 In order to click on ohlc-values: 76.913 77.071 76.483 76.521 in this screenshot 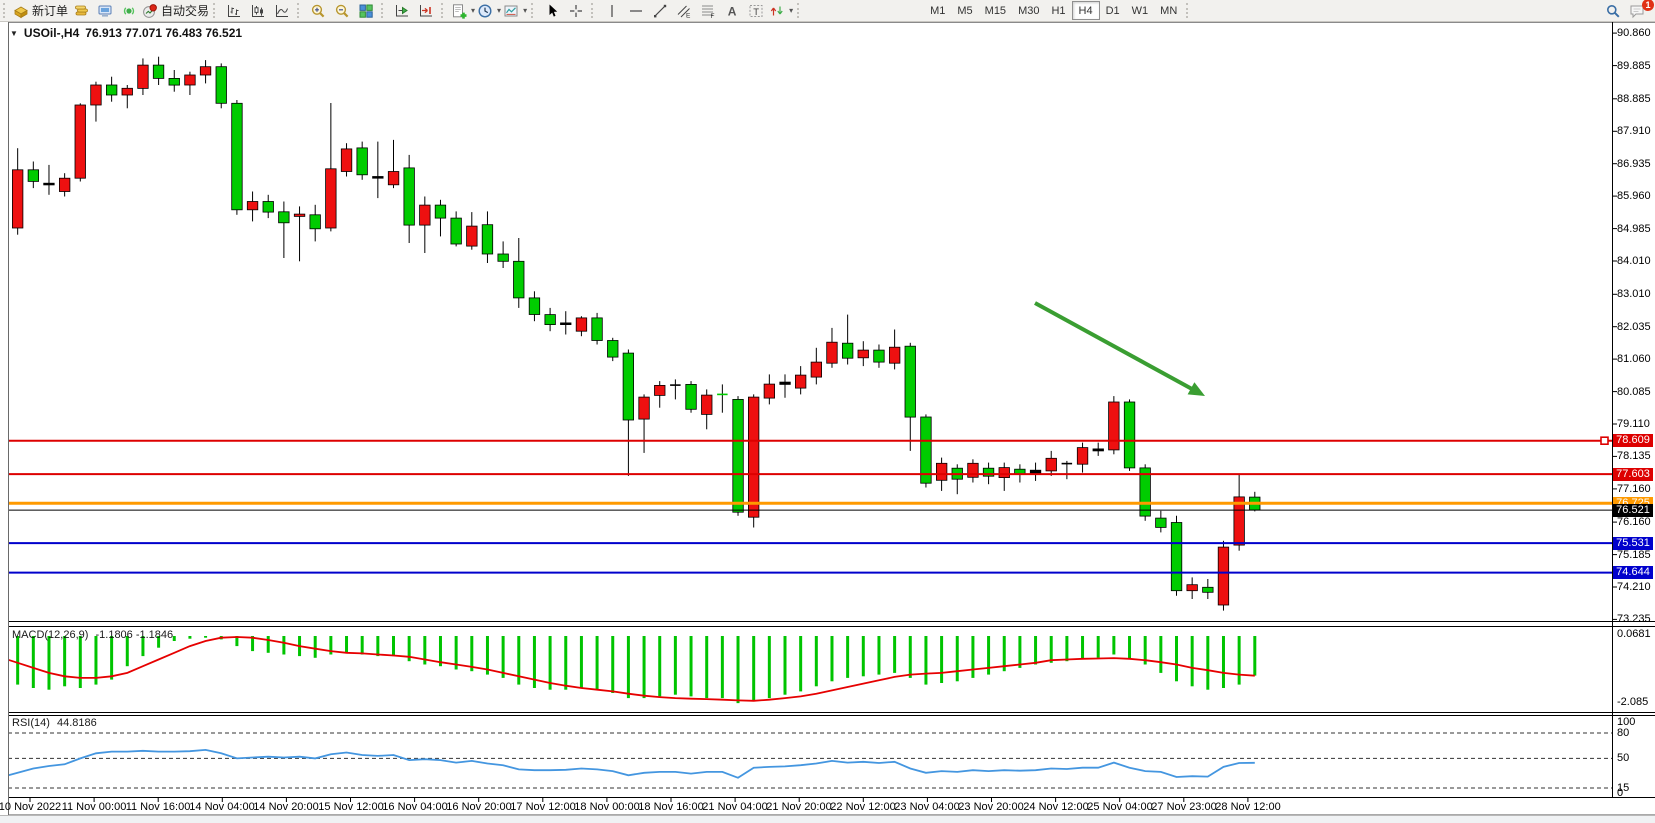, I will do `click(164, 33)`.